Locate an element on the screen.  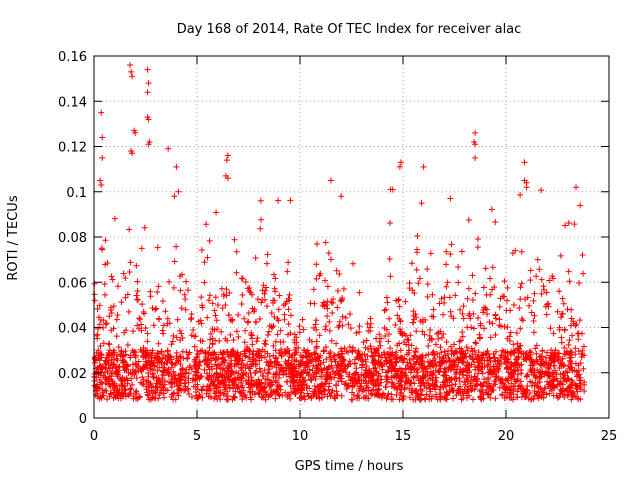
y-tick-label: 0.16 is located at coordinates (72, 57).